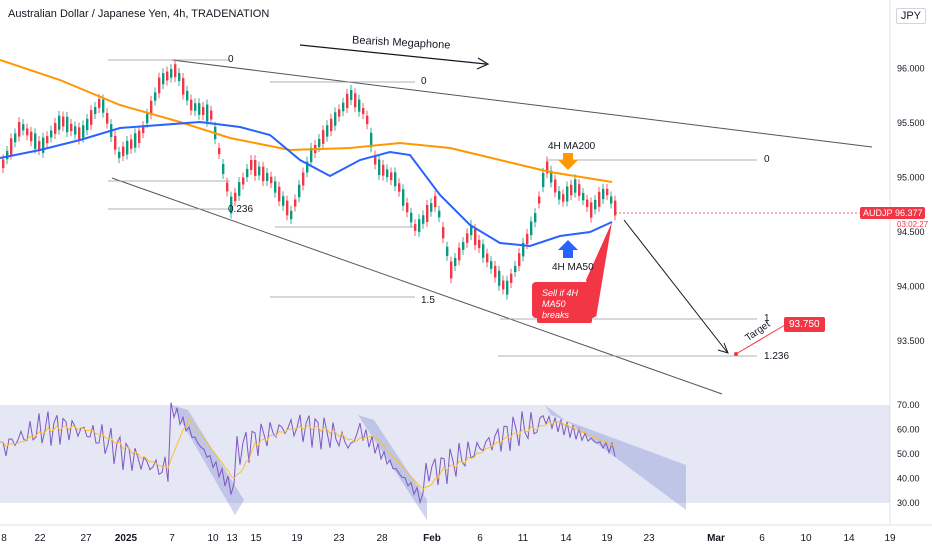 The image size is (932, 550). I want to click on upper-trendline, so click(522, 103).